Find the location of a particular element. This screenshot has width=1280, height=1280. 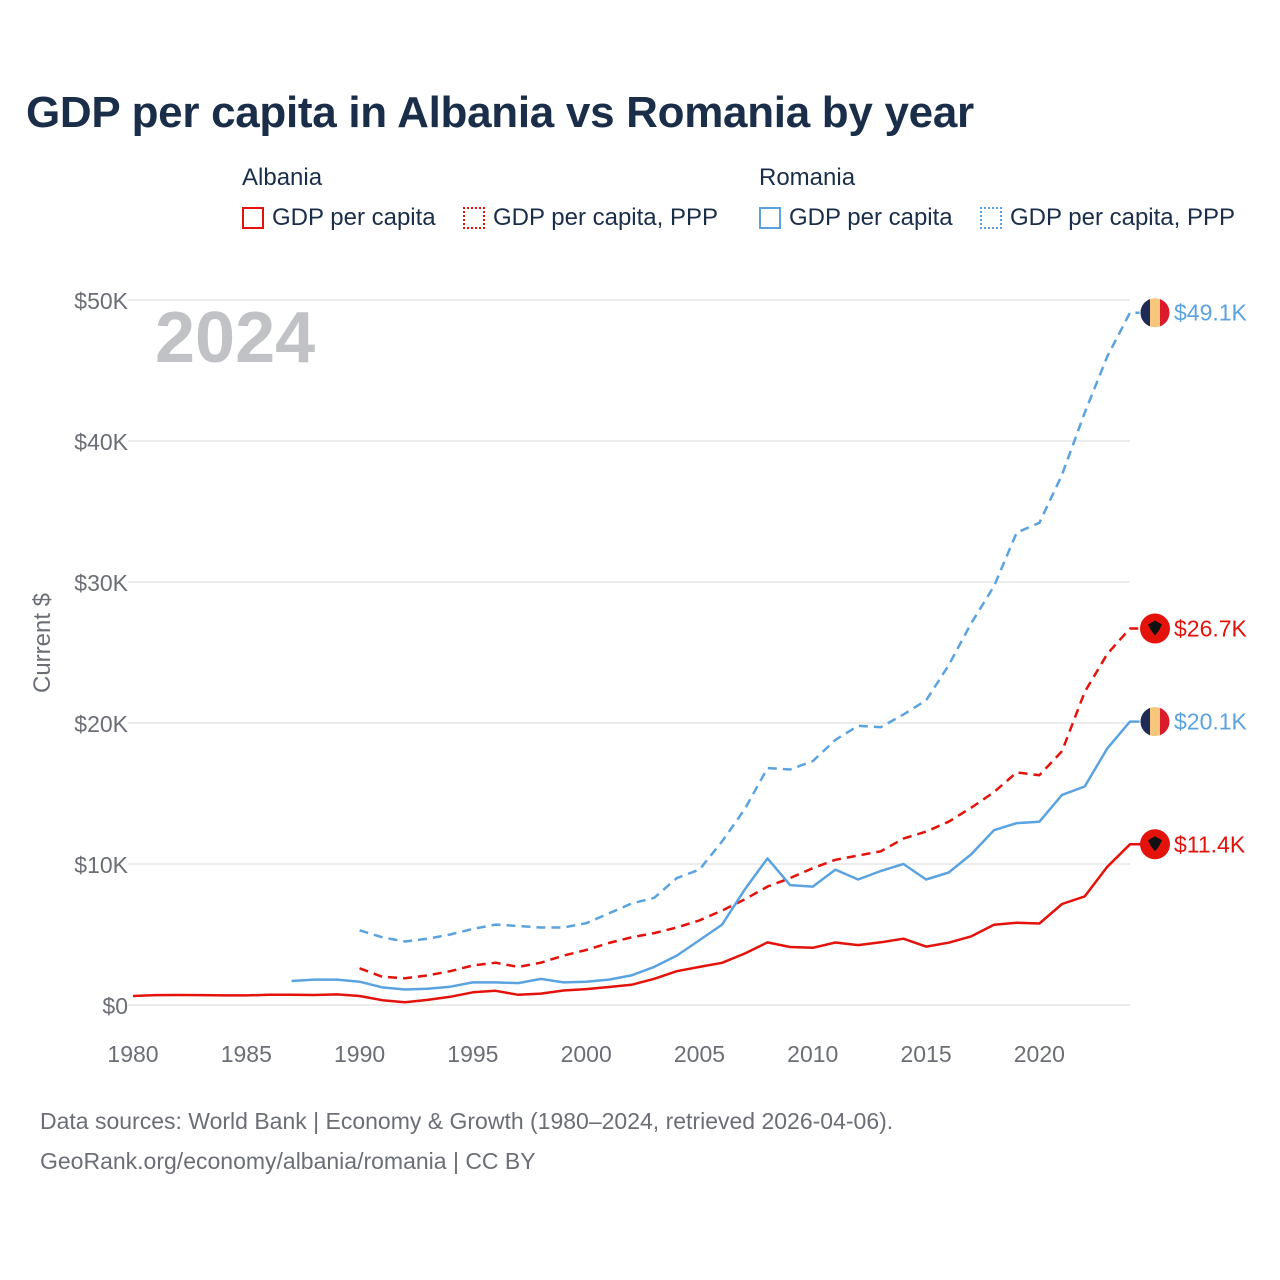

y-tick-label: $20K is located at coordinates (101, 724).